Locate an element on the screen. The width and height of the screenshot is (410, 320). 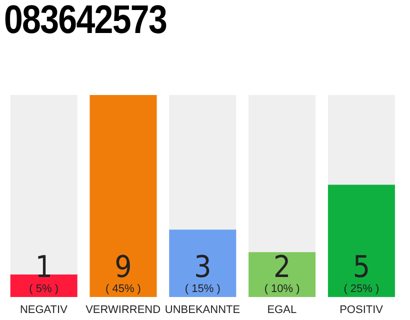
annotation: ( 10% ) is located at coordinates (282, 289).